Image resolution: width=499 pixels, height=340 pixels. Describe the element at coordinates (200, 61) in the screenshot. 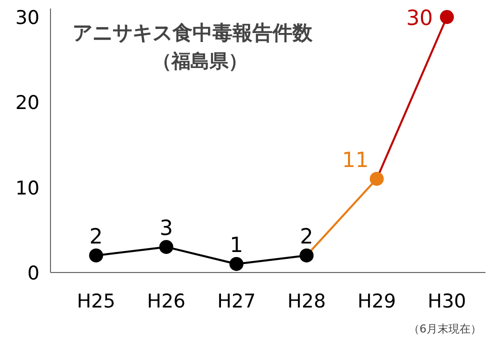

I see `text: （福島県）` at that location.